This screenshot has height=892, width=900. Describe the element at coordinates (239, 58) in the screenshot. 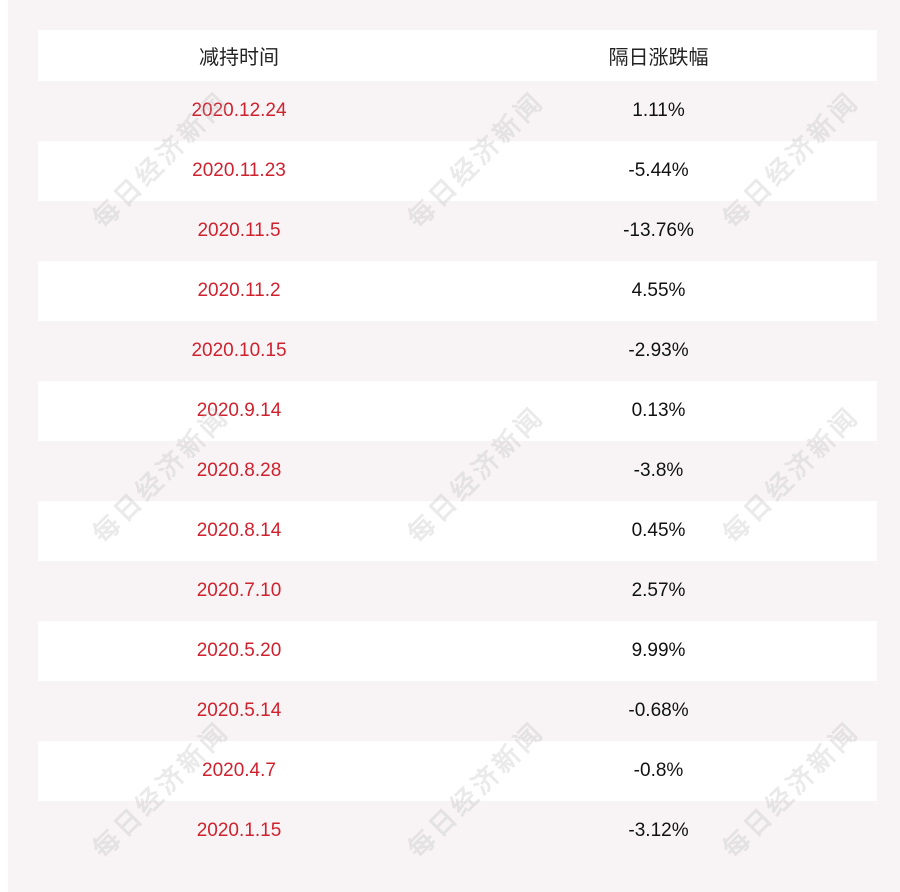

I see `header-reduction-time: 减持时间` at that location.